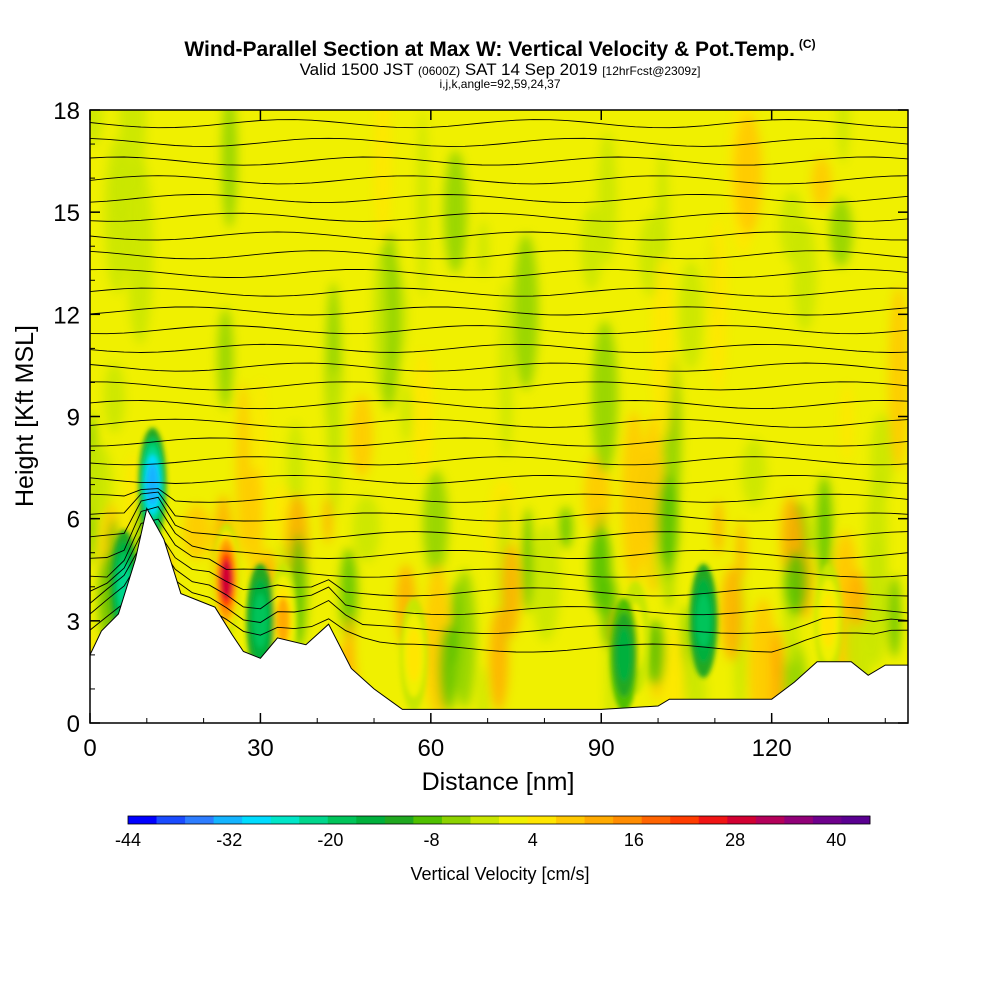  What do you see at coordinates (431, 840) in the screenshot?
I see `colorbar-tick-label: -8` at bounding box center [431, 840].